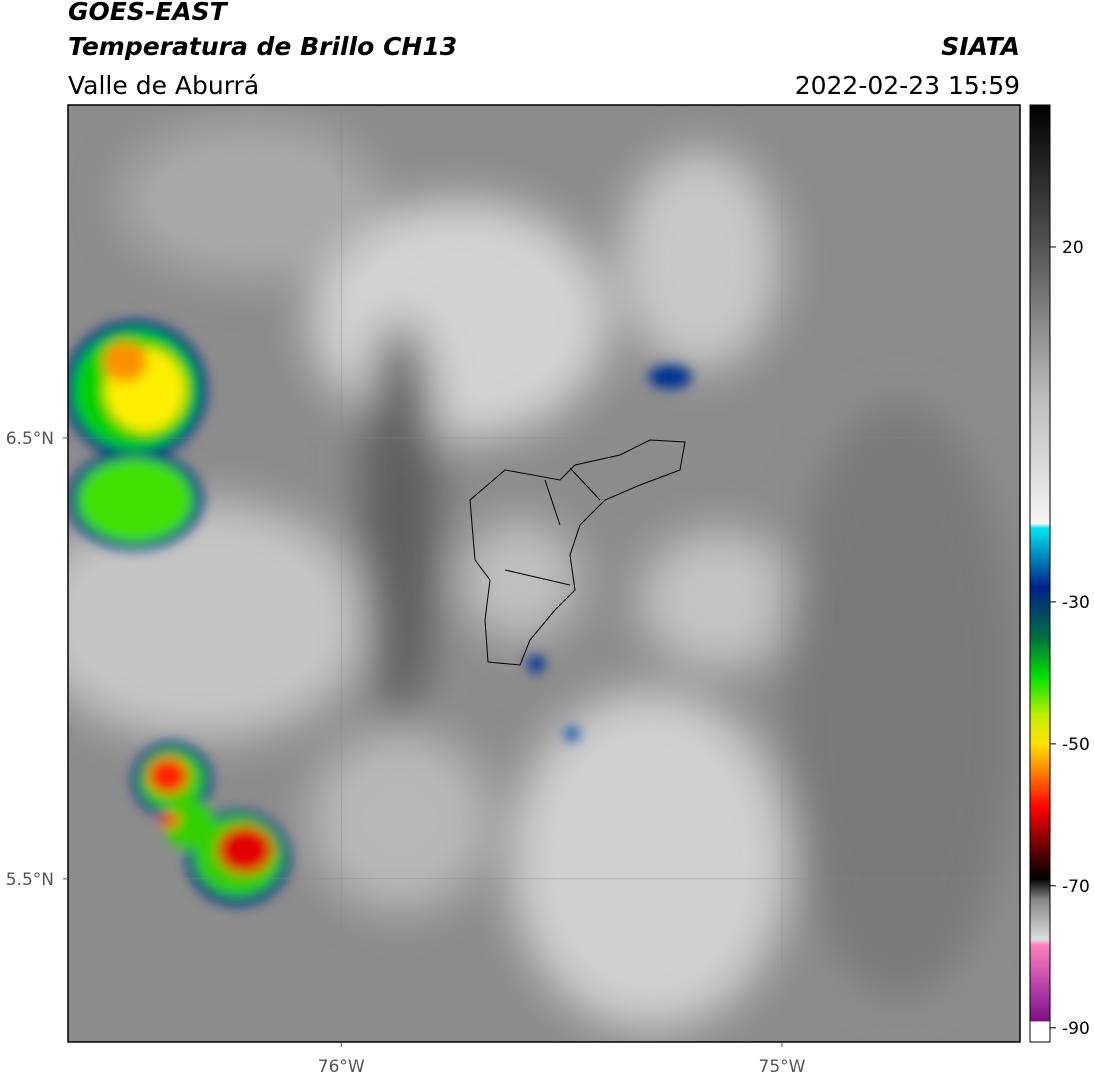  Describe the element at coordinates (1076, 603) in the screenshot. I see `colorbar-tick-label: -30` at that location.